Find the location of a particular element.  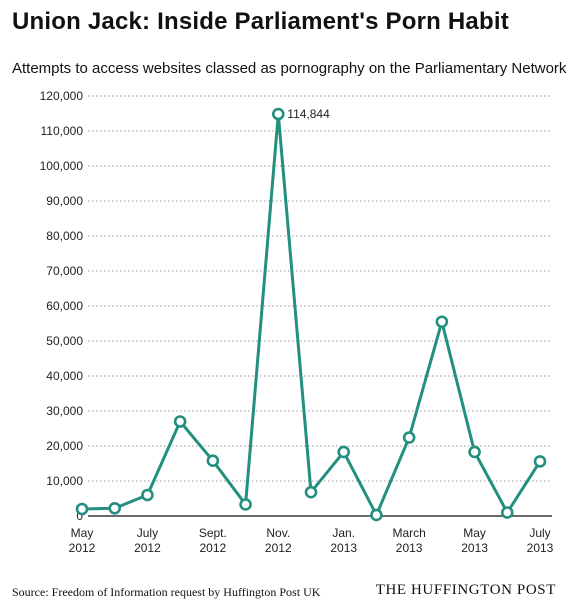

y-tick-label: 50,000 is located at coordinates (64, 341).